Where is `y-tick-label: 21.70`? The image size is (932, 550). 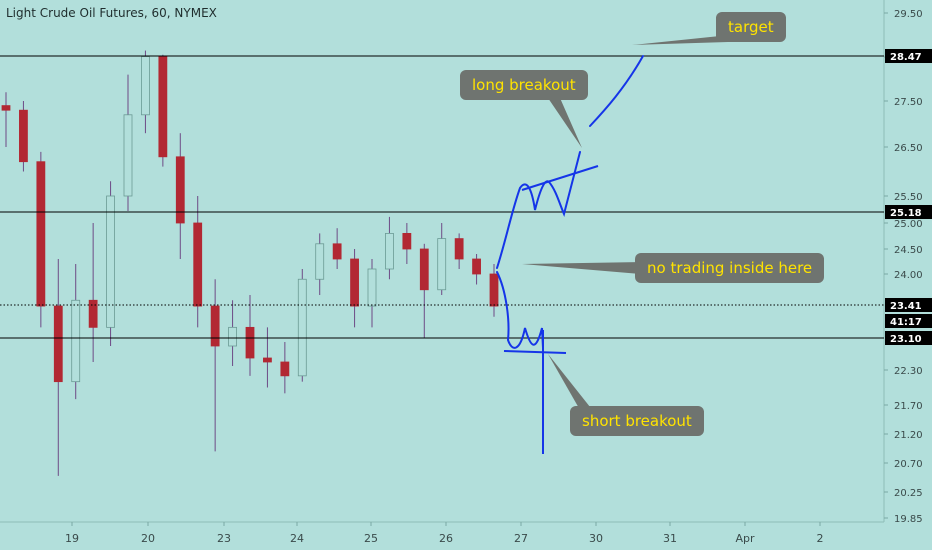
y-tick-label: 21.70 is located at coordinates (908, 406).